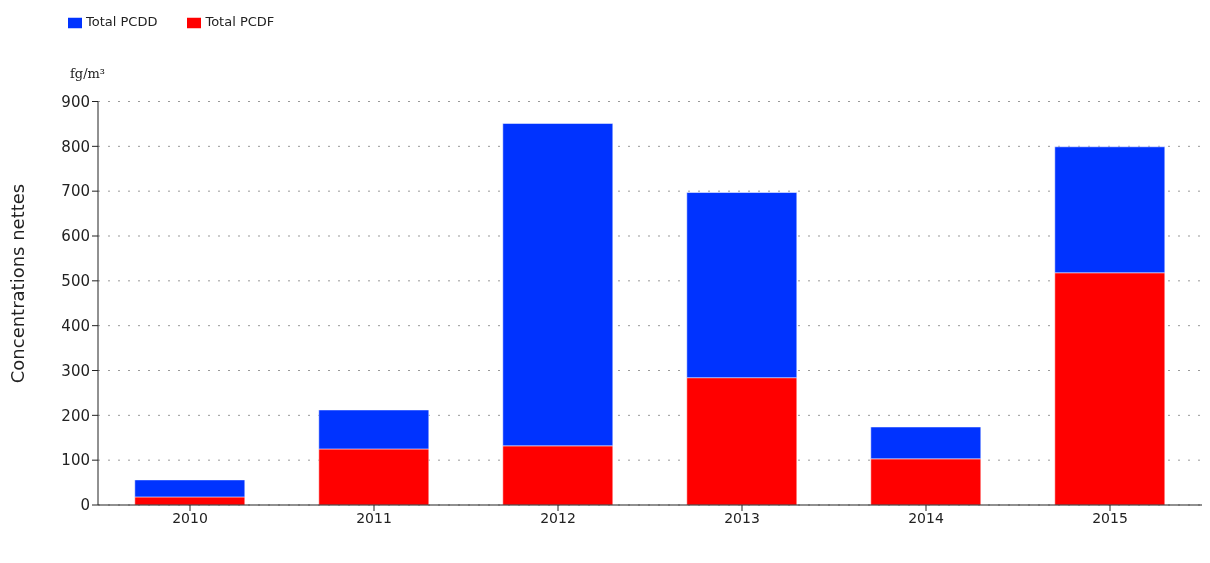 The width and height of the screenshot is (1210, 563). Describe the element at coordinates (75, 415) in the screenshot. I see `y-tick-label: 200` at that location.